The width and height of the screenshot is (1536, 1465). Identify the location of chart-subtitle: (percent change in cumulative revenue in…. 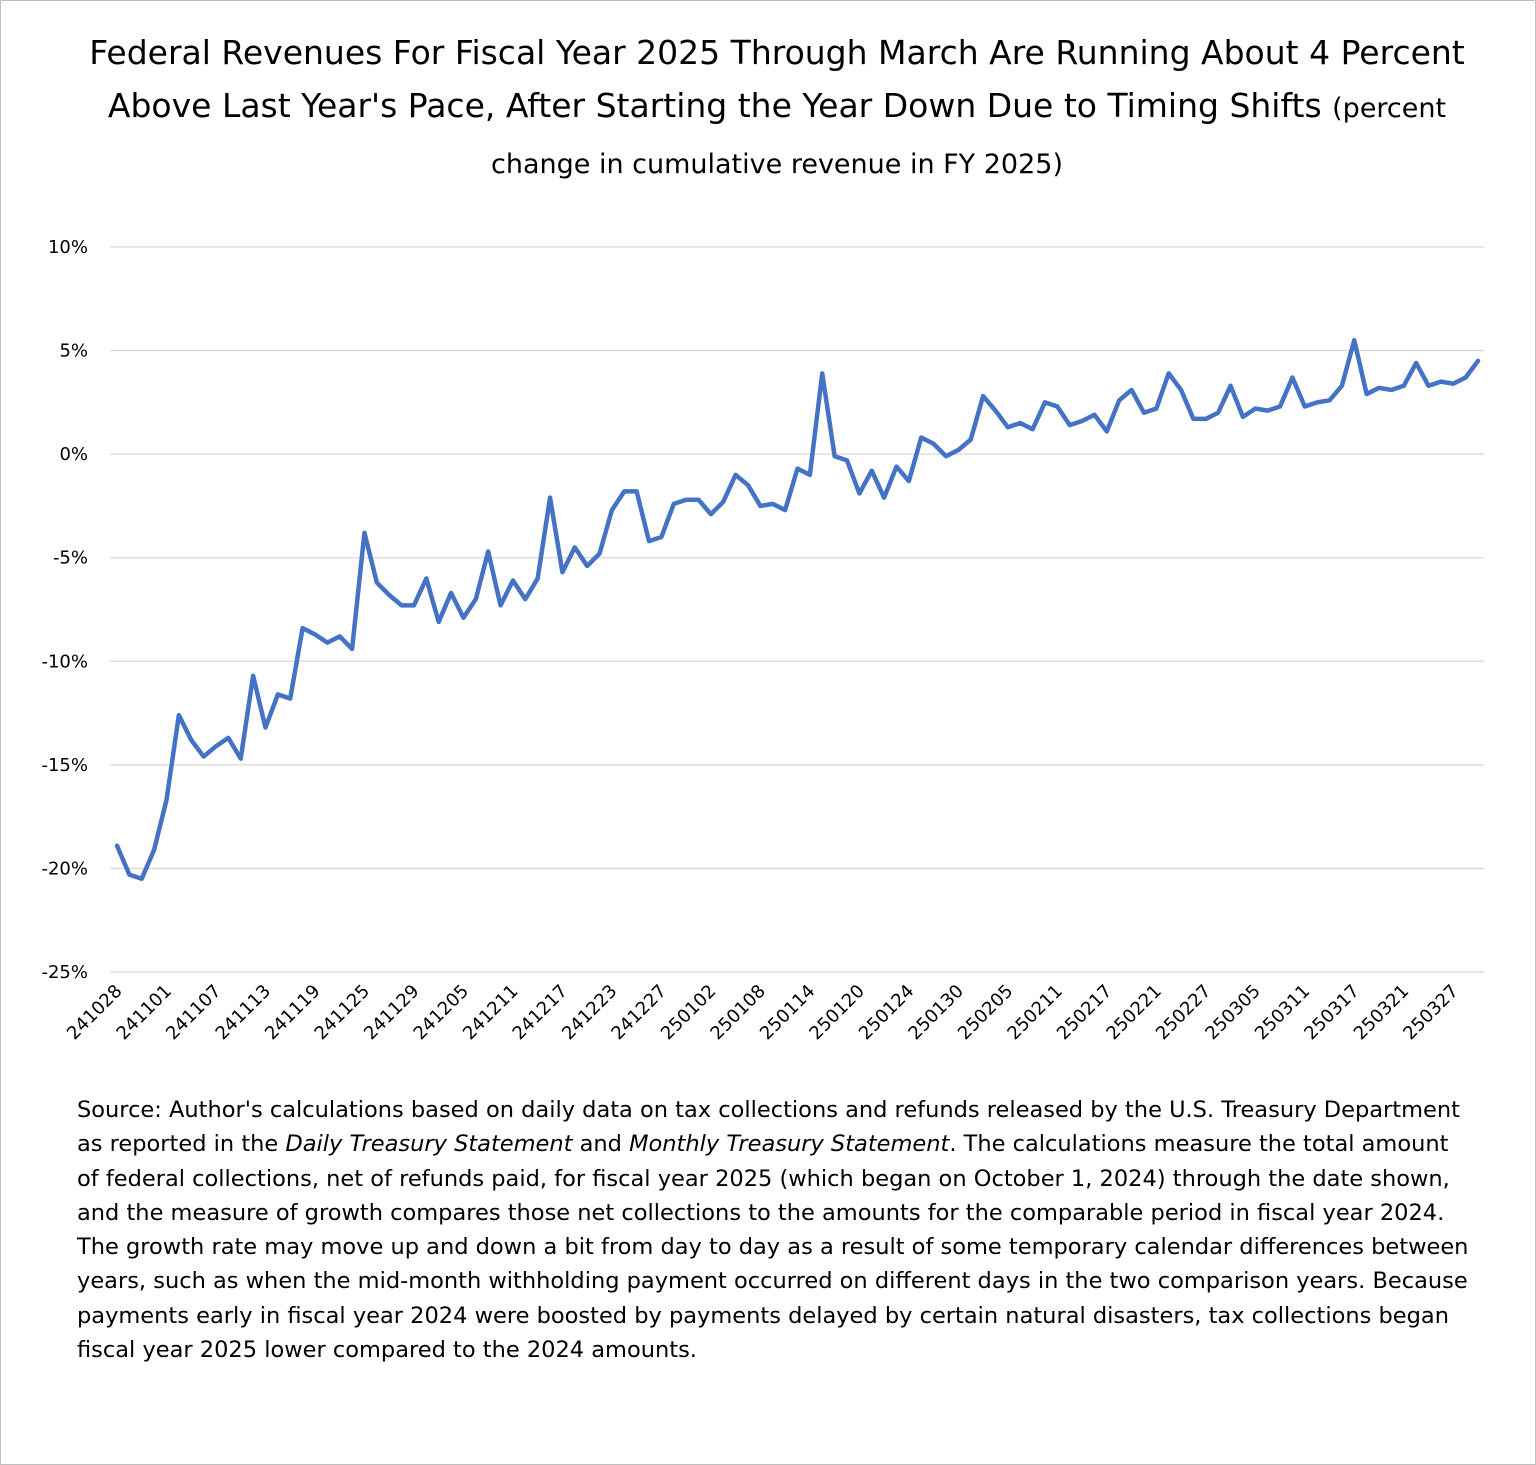
(969, 136).